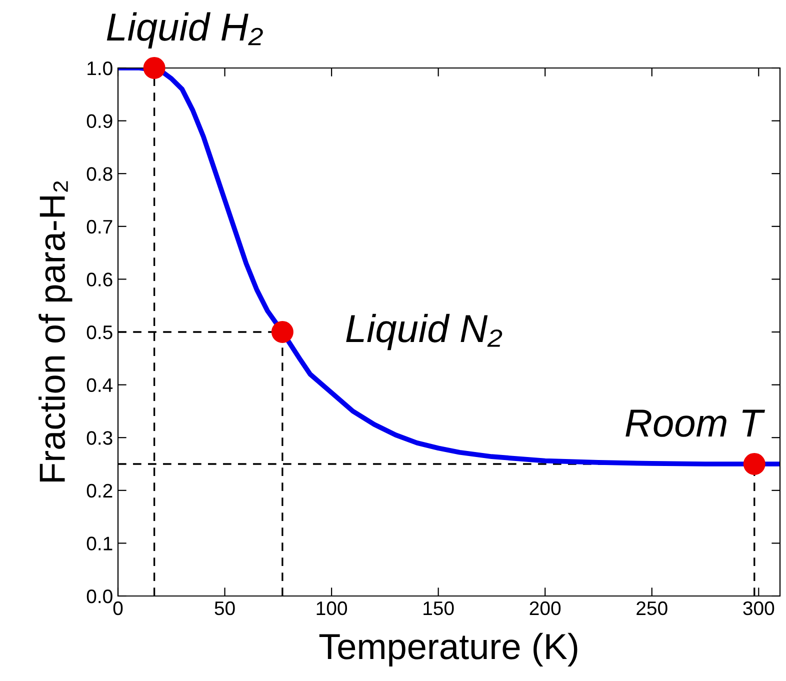 The width and height of the screenshot is (786, 681). I want to click on y-tick-label: 0.0, so click(99, 596).